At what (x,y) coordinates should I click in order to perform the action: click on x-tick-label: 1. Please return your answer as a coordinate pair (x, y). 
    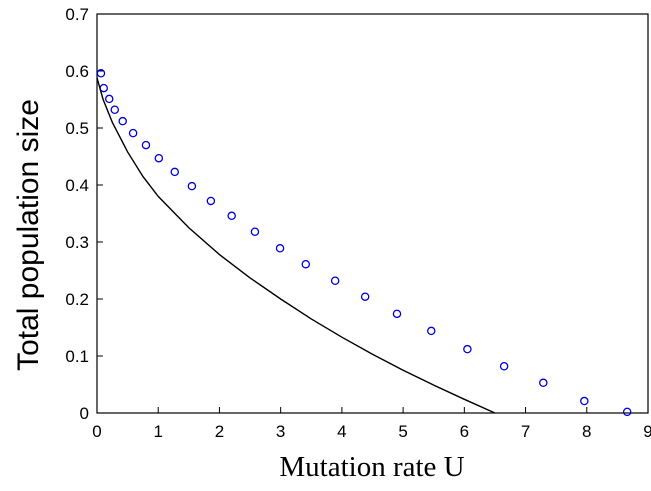
    Looking at the image, I should click on (157, 431).